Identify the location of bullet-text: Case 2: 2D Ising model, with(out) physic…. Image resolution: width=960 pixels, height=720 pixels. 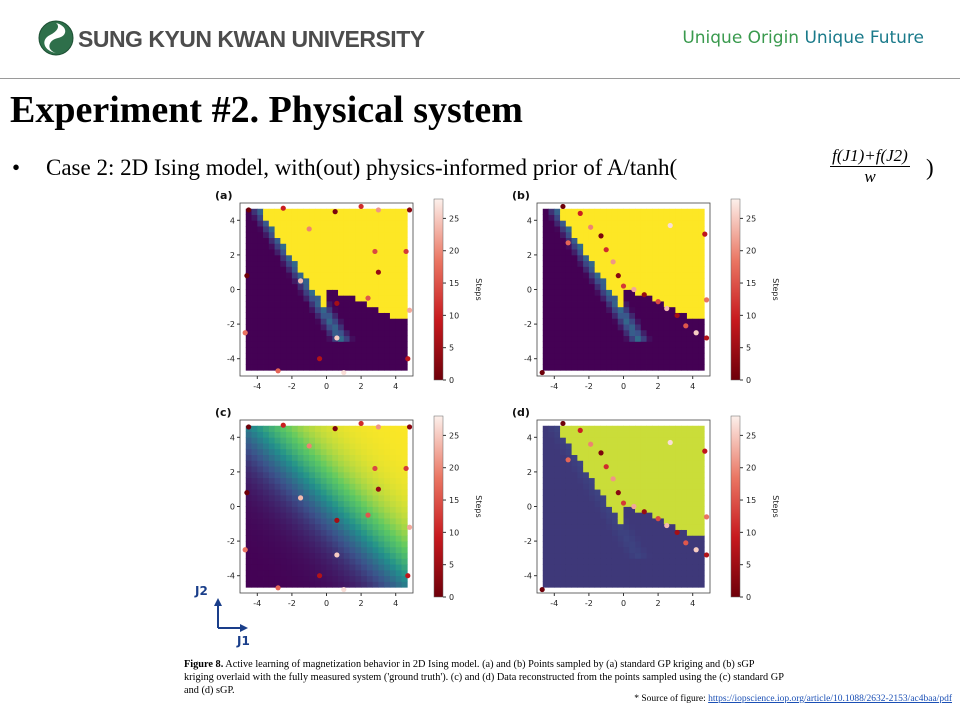
(362, 167).